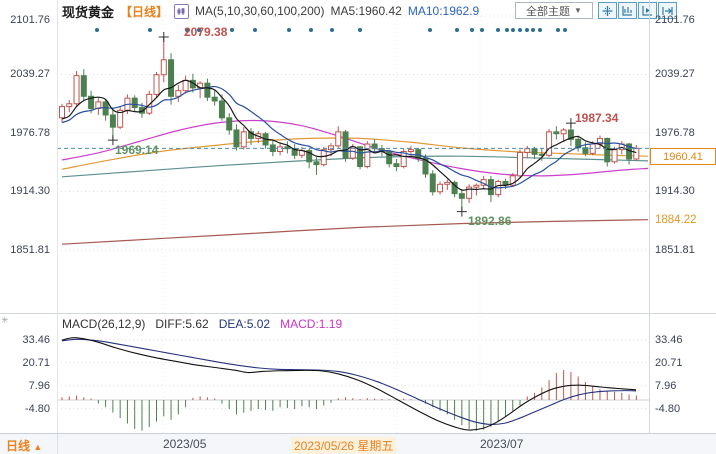  What do you see at coordinates (182, 324) in the screenshot?
I see `diff-value: DIFF:5.62` at bounding box center [182, 324].